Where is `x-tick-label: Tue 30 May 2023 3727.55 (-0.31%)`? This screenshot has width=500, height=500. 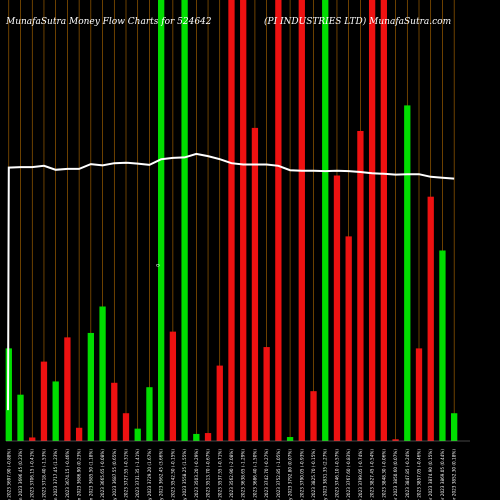
x-tick-label: Tue 30 May 2023 3727.55 (-0.31%) is located at coordinates (126, 474).